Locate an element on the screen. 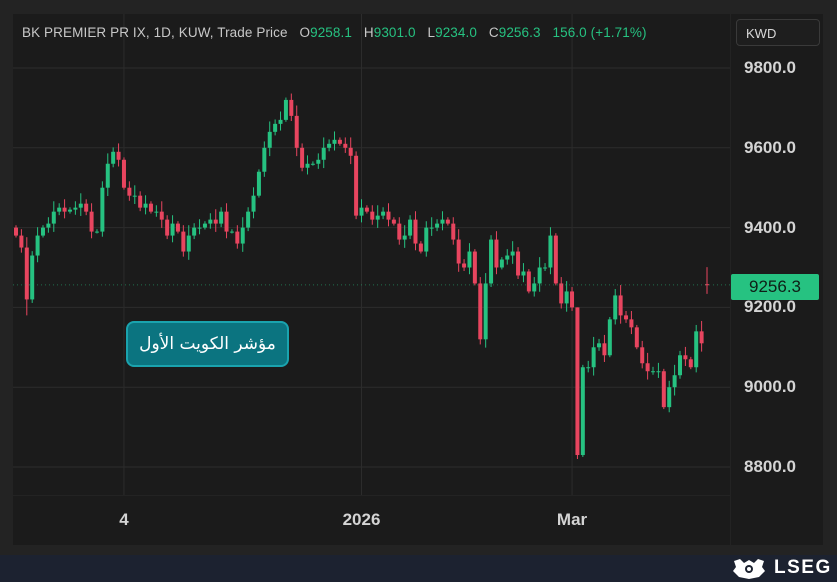 The height and width of the screenshot is (582, 837). time-axis is located at coordinates (371, 520).